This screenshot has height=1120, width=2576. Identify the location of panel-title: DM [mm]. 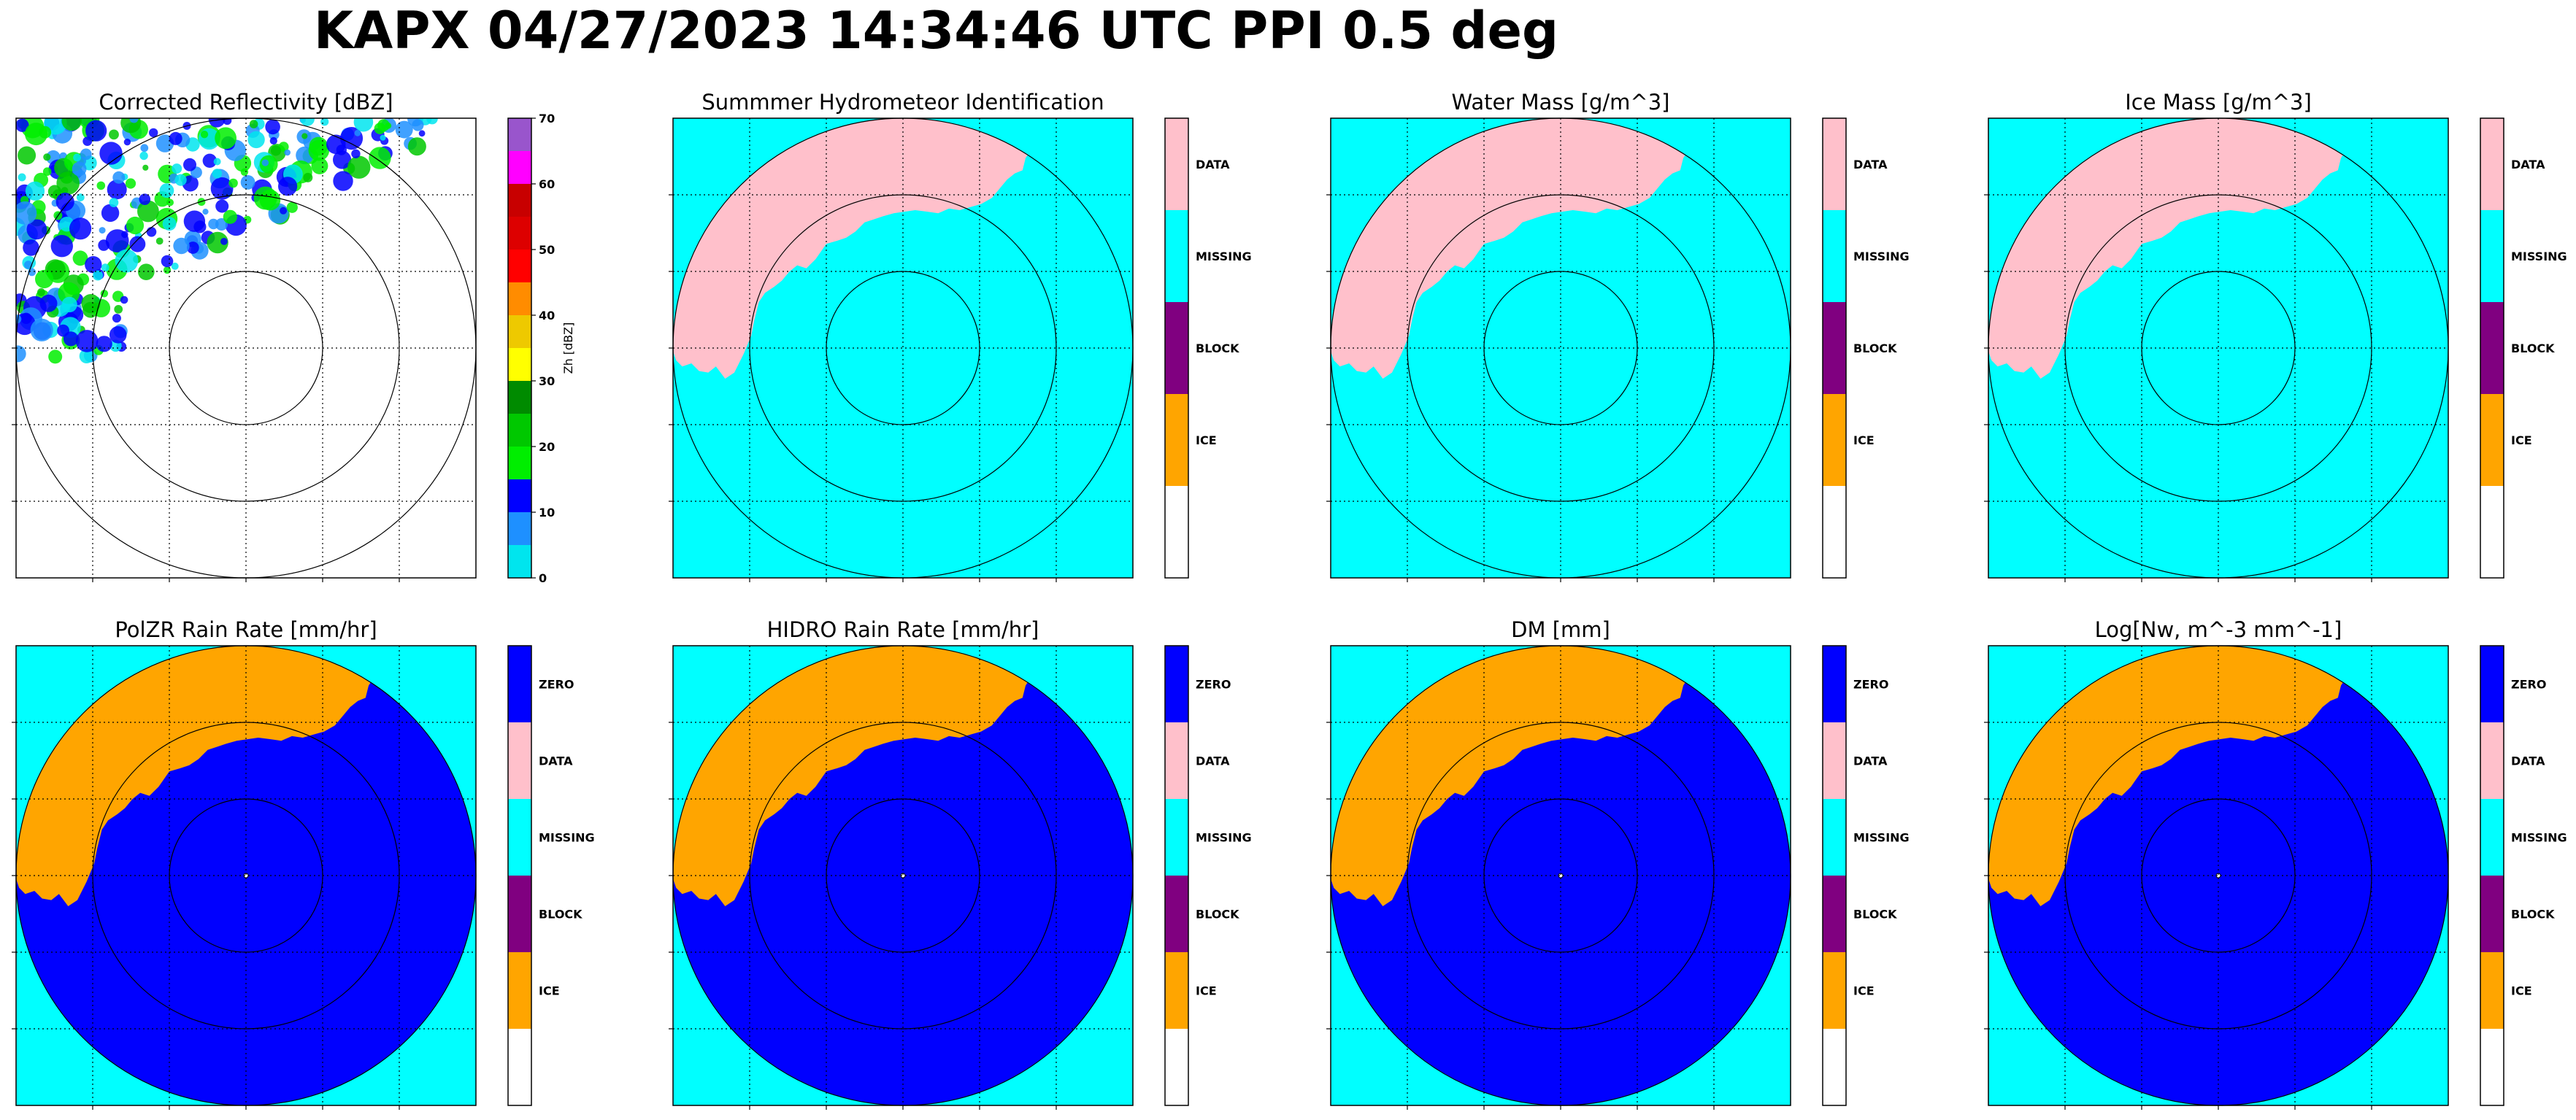
(1560, 629).